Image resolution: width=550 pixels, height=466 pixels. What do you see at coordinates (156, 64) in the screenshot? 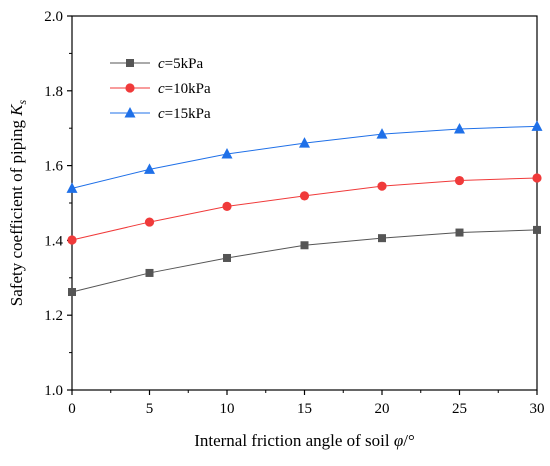
I see `legend-item-1: c=5kPa` at bounding box center [156, 64].